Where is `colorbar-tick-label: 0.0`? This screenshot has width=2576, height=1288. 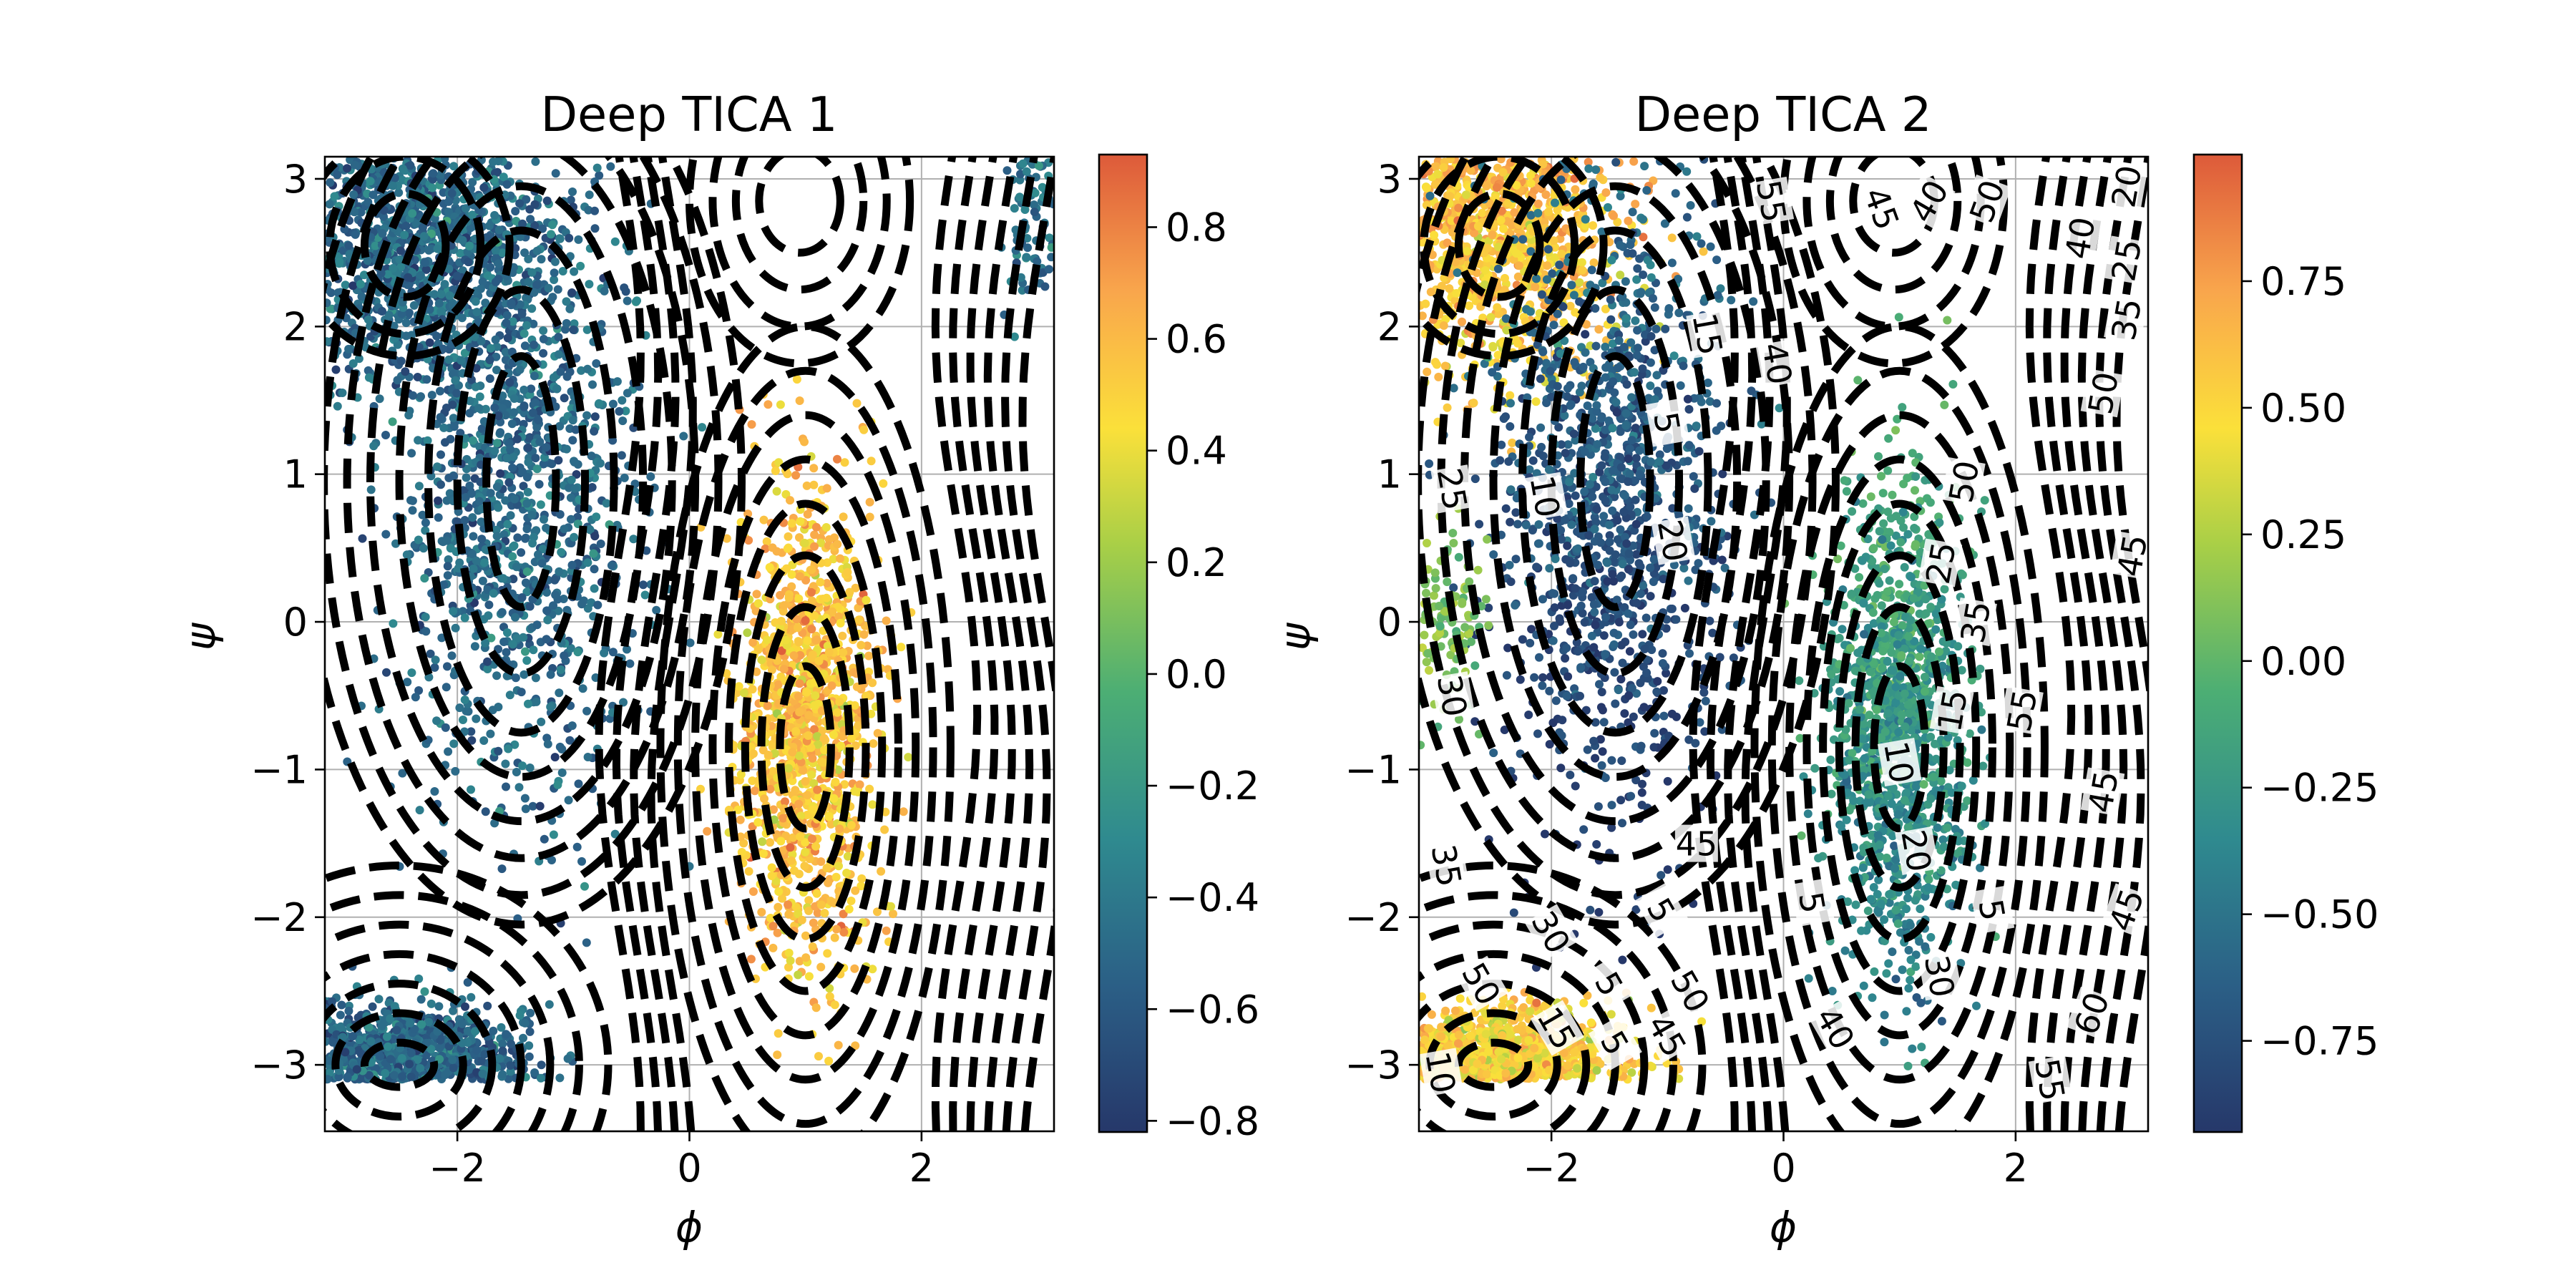 colorbar-tick-label: 0.0 is located at coordinates (1196, 674).